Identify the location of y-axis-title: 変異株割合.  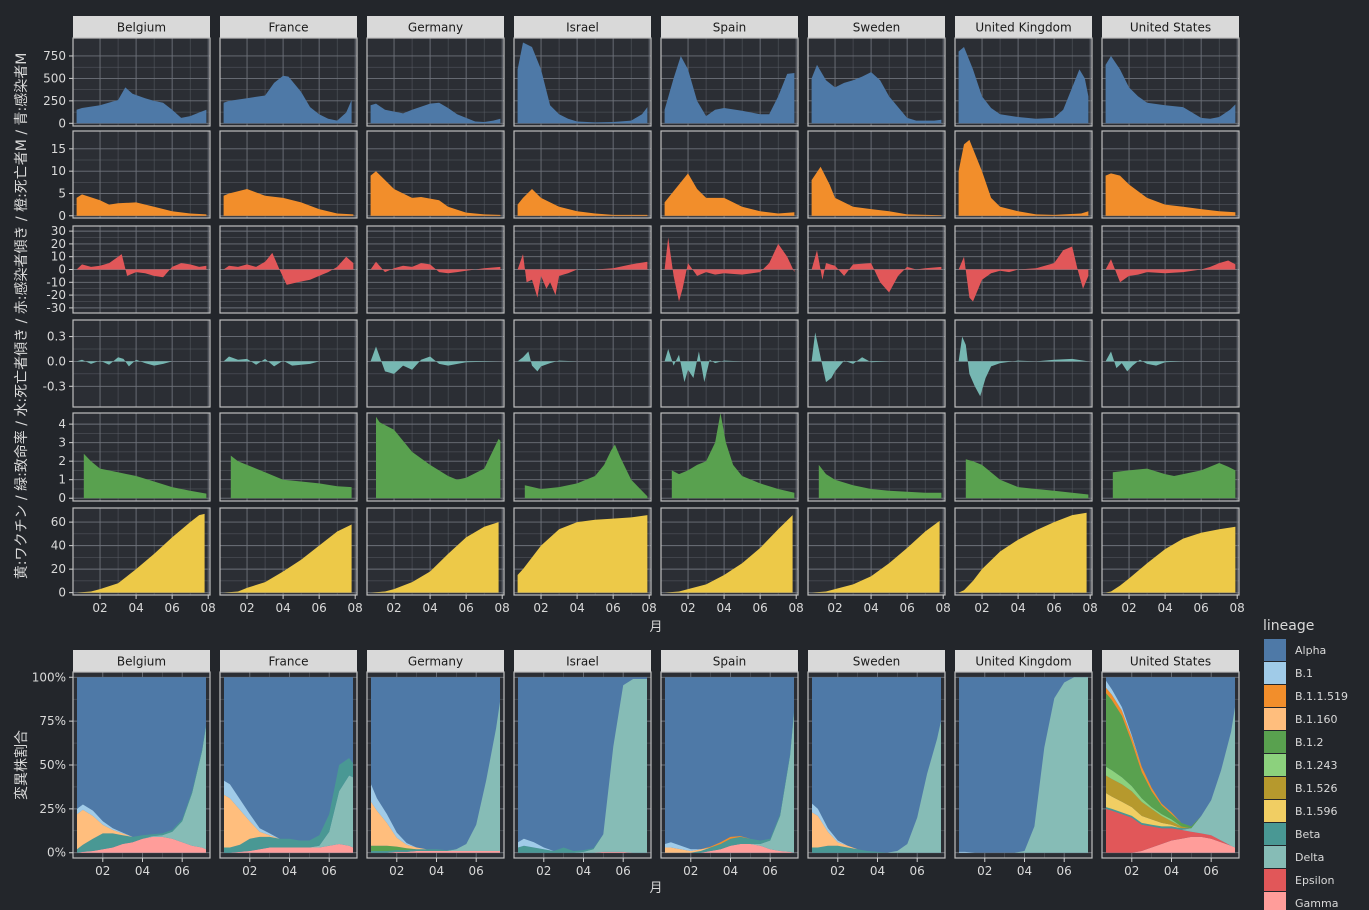
(21, 765).